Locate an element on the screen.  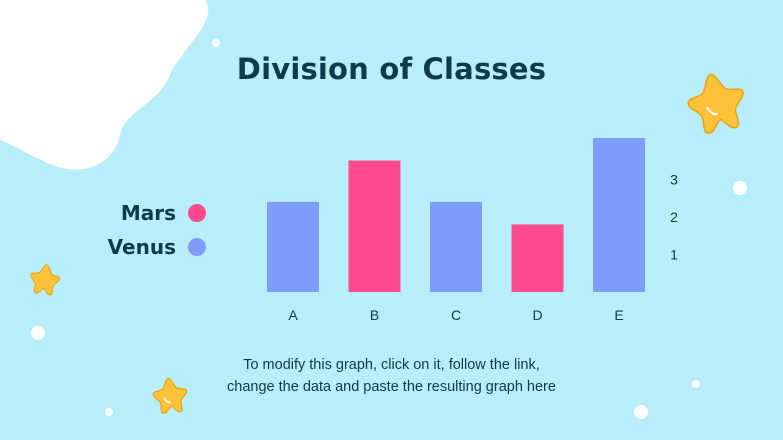
legend-swatch-mars is located at coordinates (197, 213).